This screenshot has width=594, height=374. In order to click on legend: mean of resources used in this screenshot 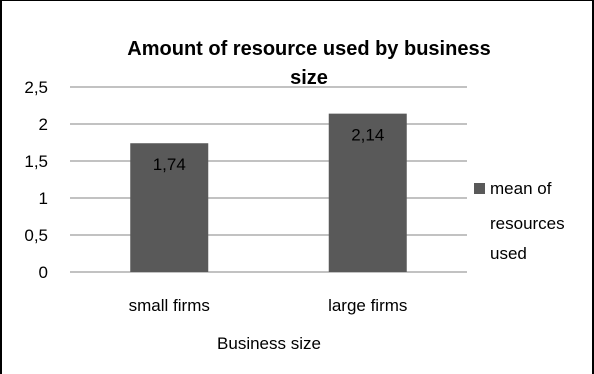, I will do `click(519, 221)`.